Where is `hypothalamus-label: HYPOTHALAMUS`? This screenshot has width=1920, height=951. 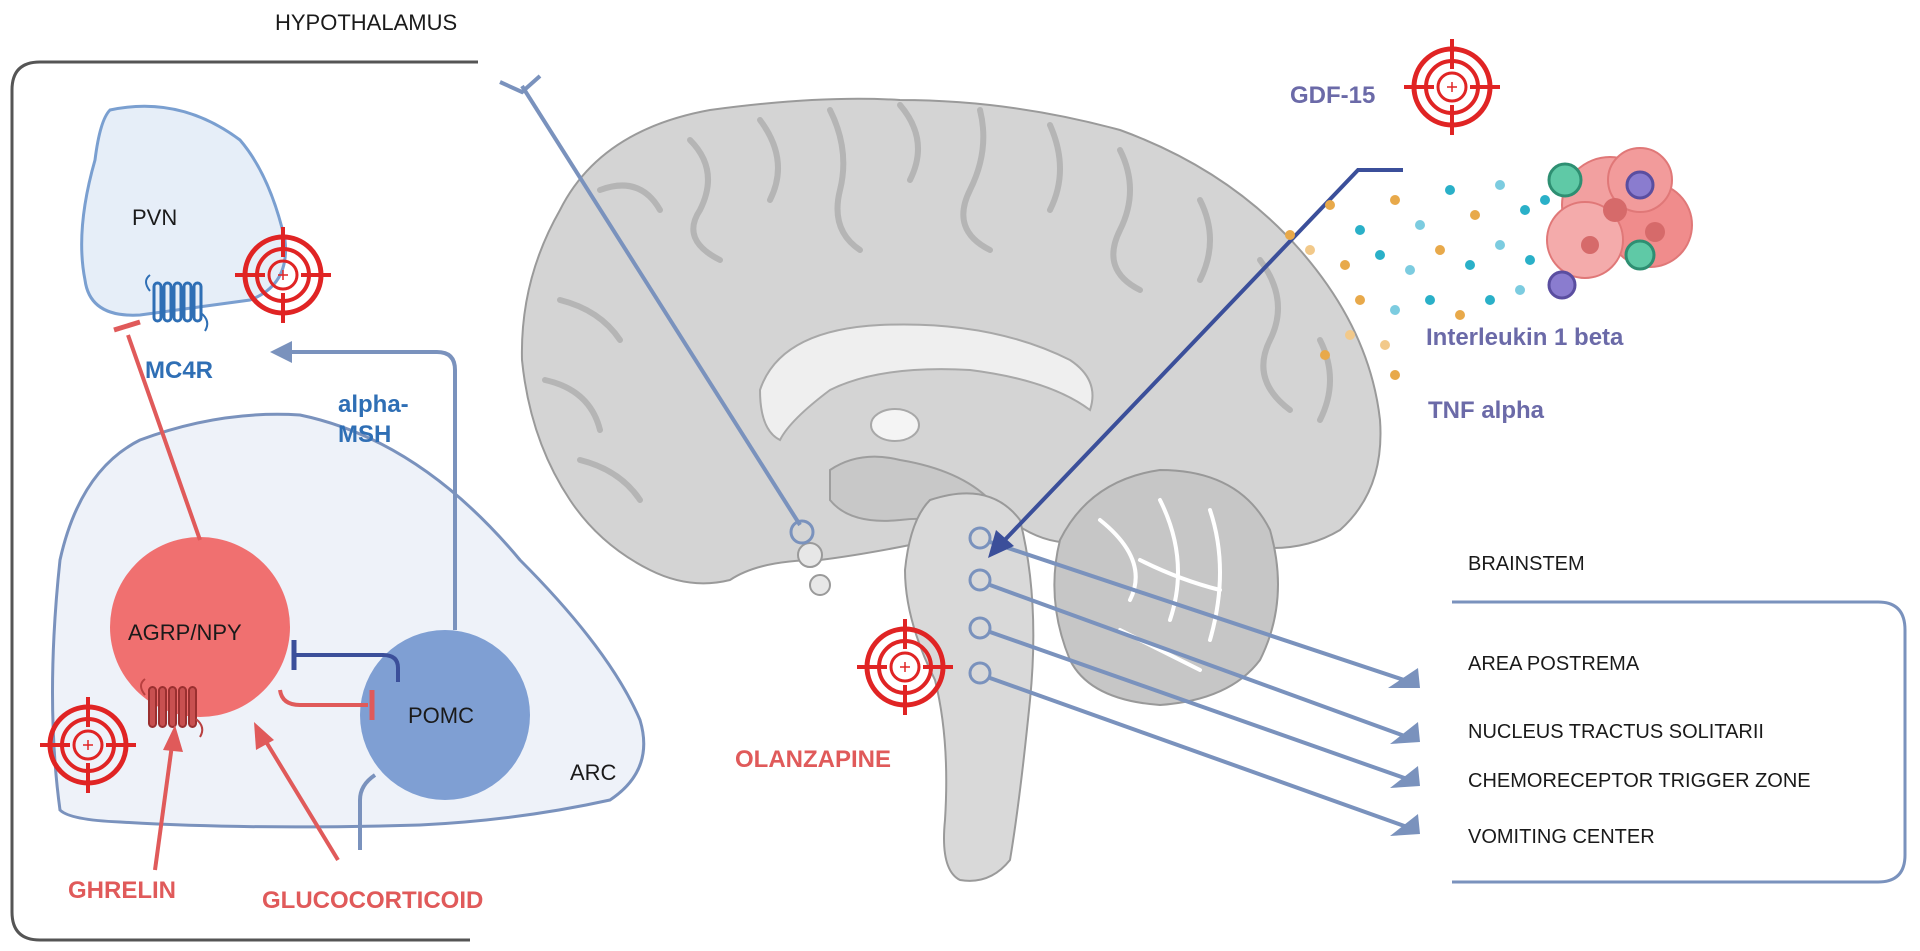 hypothalamus-label: HYPOTHALAMUS is located at coordinates (366, 22).